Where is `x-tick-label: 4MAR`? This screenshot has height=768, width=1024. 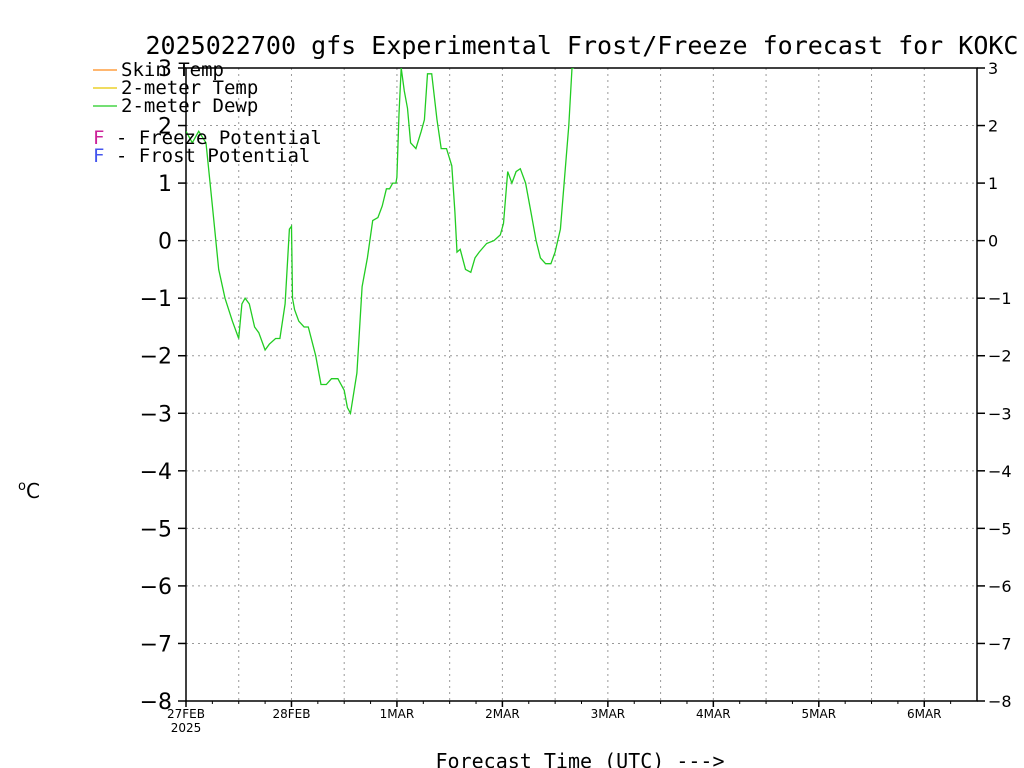
x-tick-label: 4MAR is located at coordinates (713, 714).